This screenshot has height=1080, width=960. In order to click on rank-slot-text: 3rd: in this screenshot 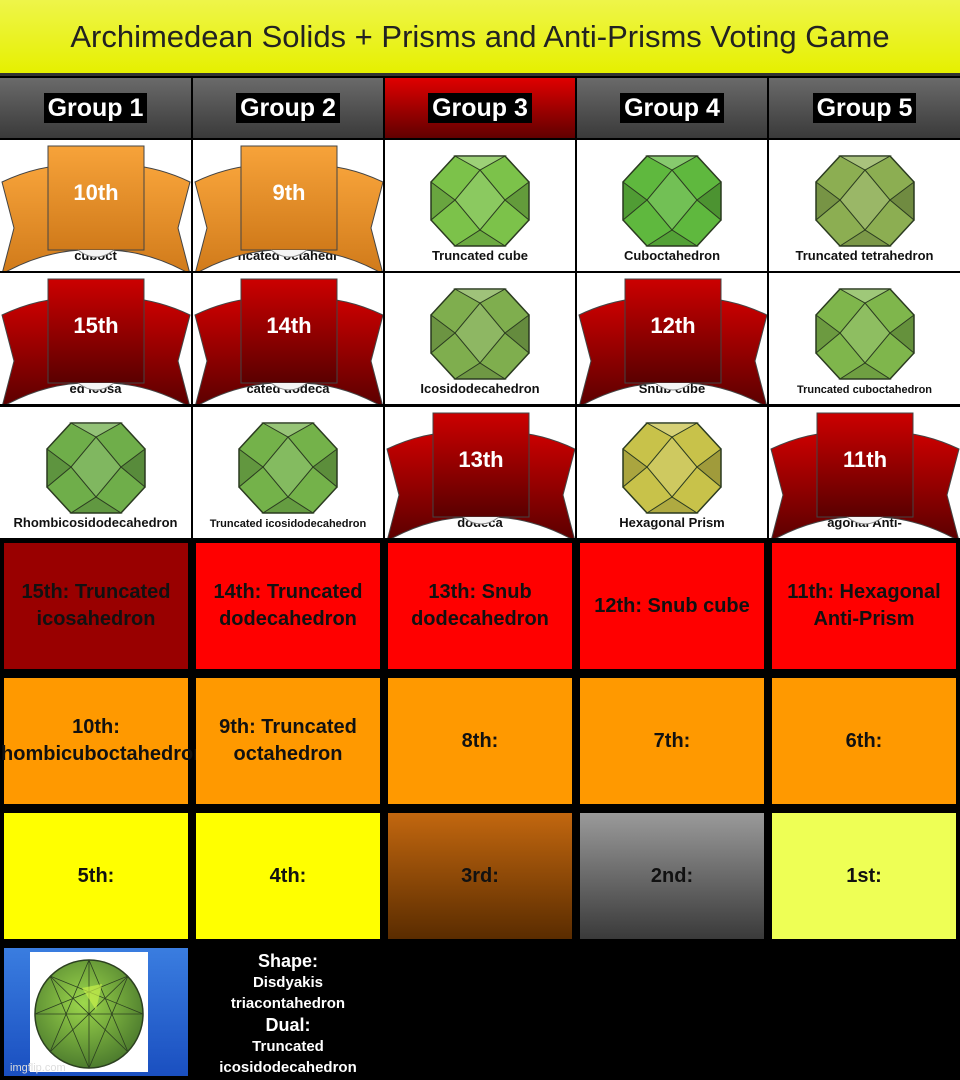, I will do `click(480, 875)`.